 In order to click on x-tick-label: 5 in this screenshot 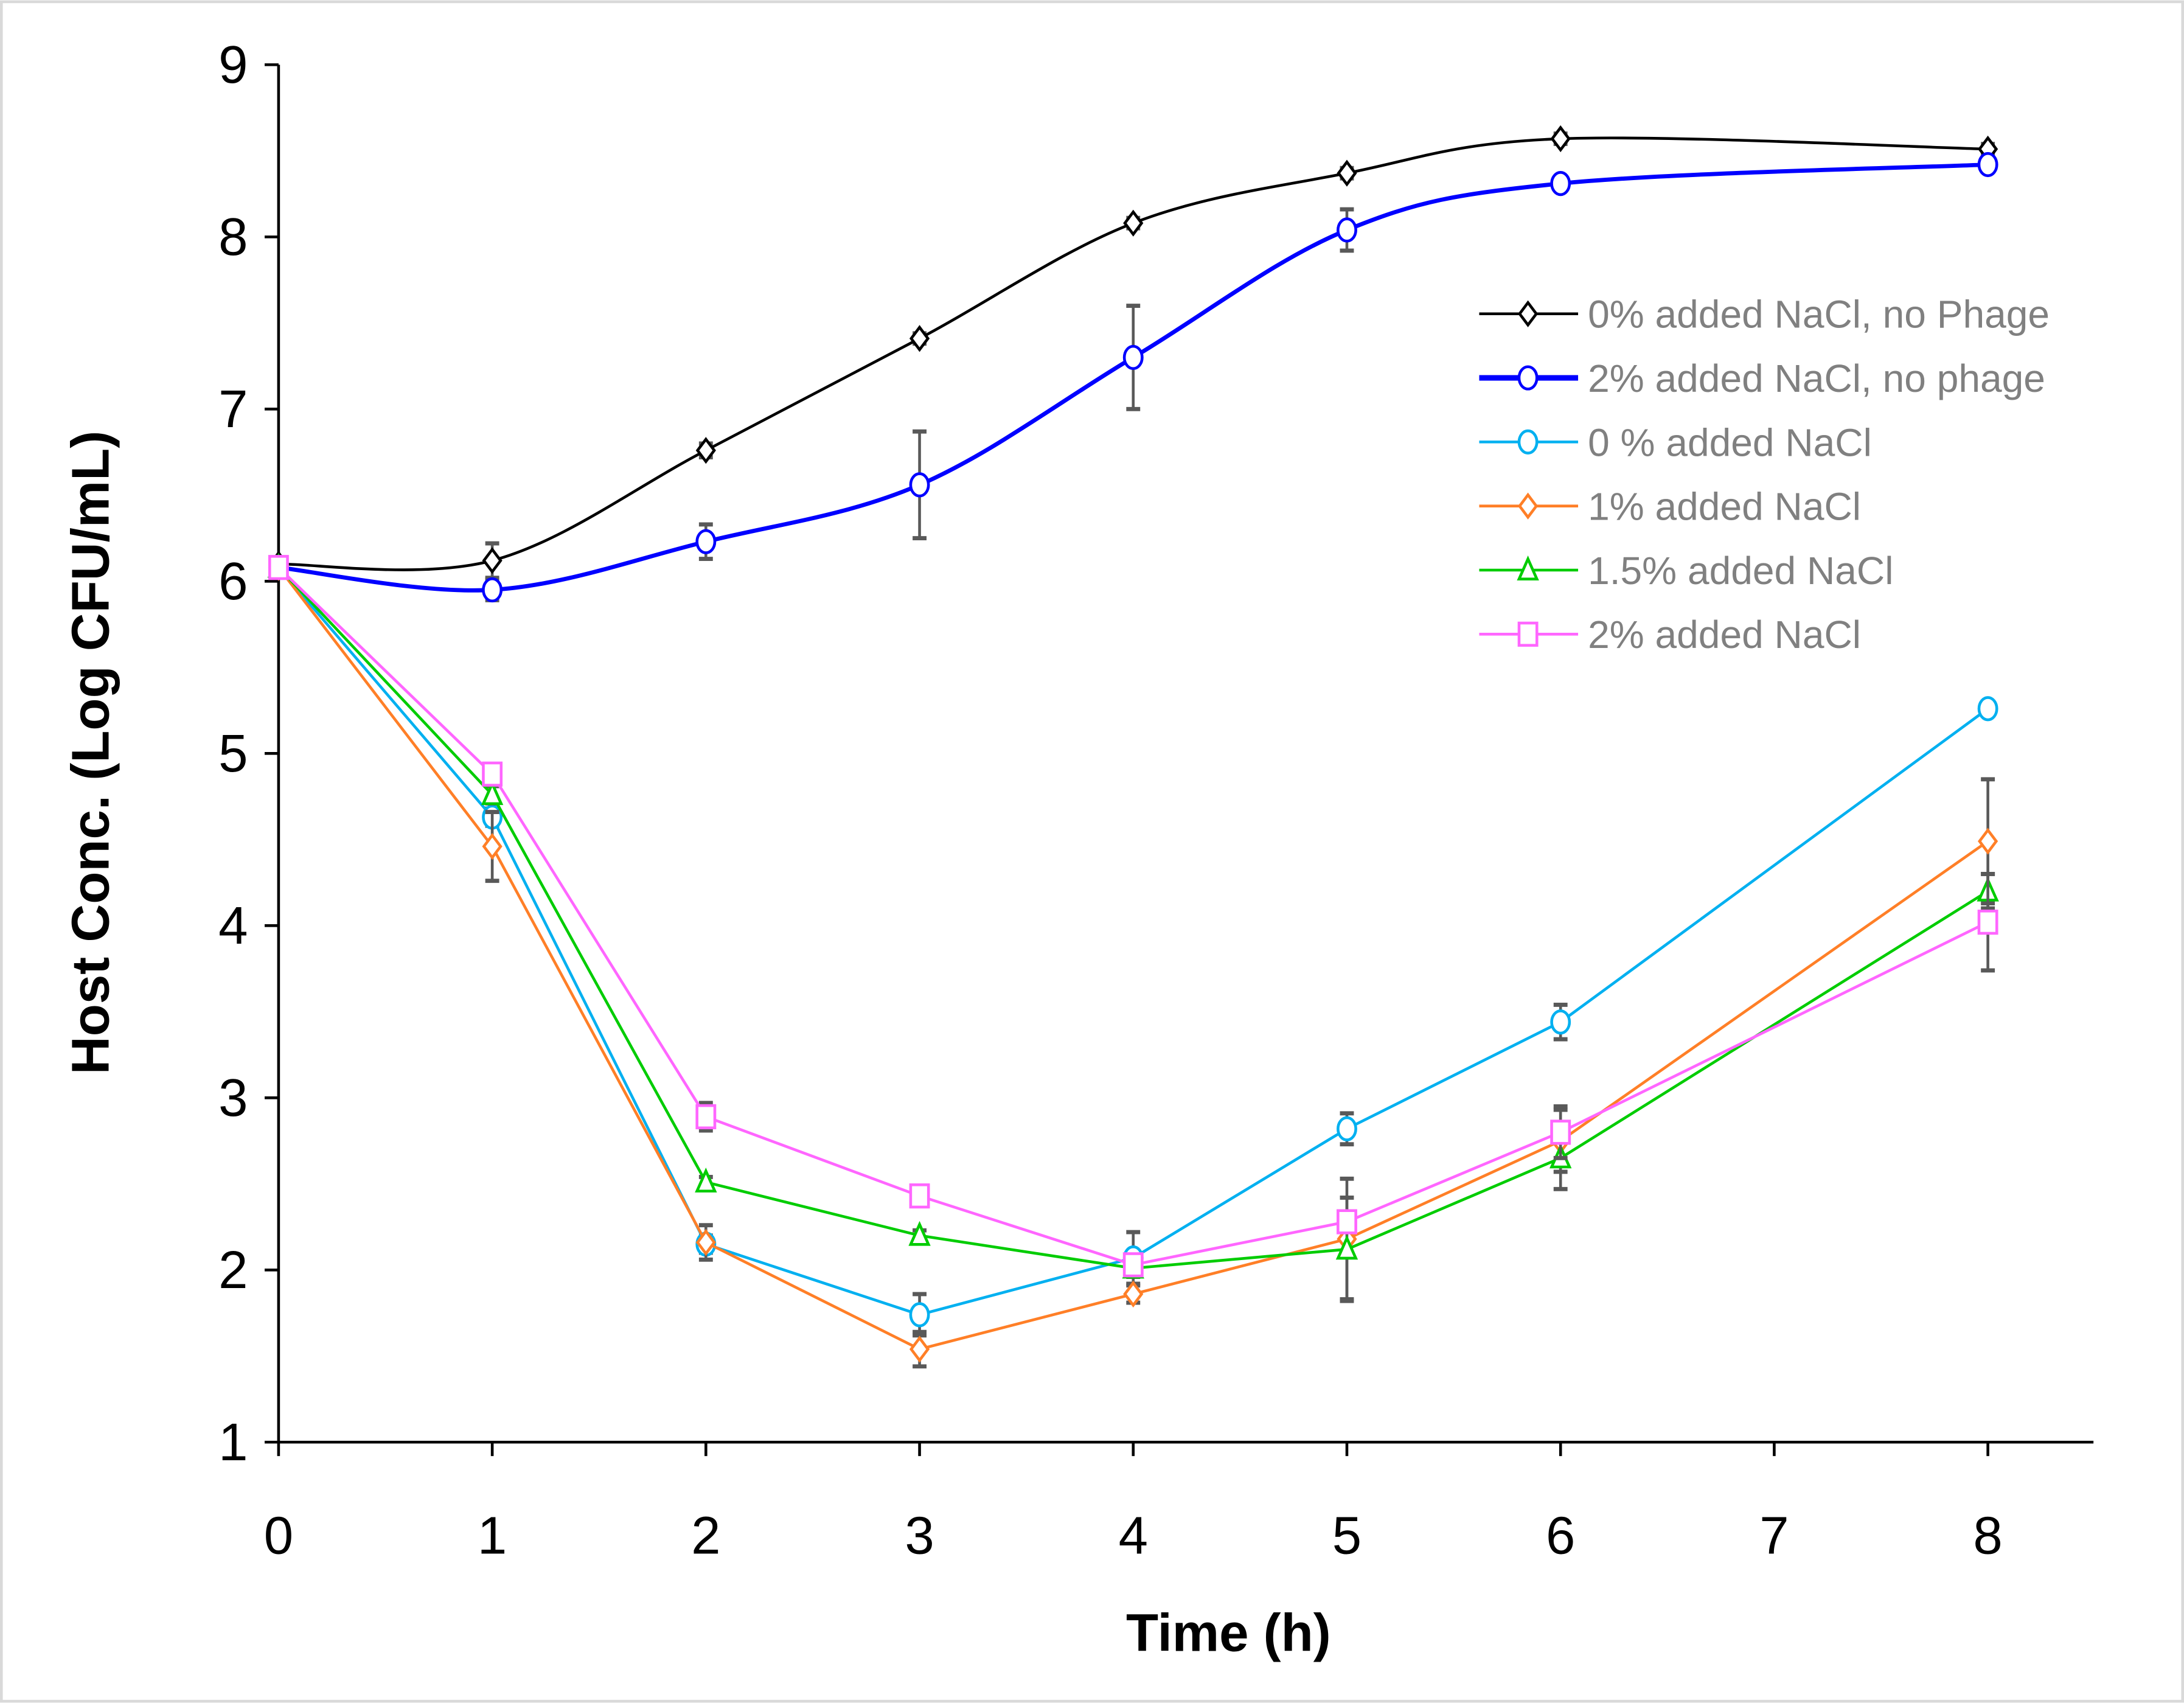, I will do `click(1347, 1535)`.